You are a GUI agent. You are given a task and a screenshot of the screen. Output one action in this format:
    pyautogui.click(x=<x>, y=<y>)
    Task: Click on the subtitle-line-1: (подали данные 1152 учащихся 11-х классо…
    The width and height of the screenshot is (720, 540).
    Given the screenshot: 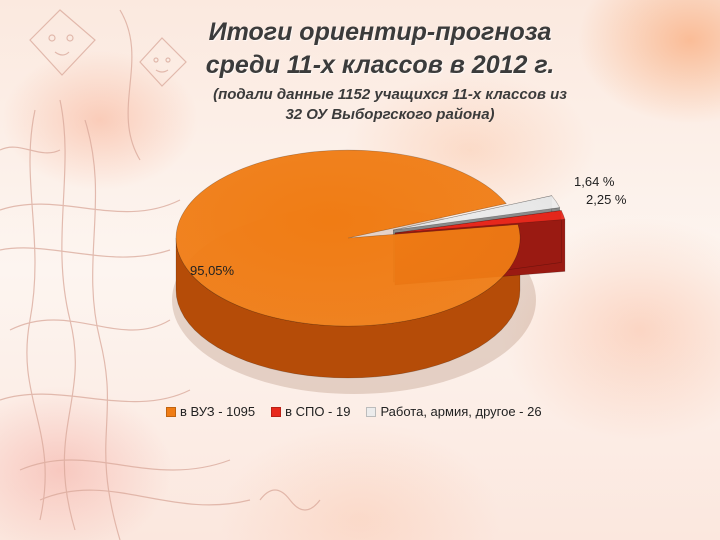 What is the action you would take?
    pyautogui.click(x=390, y=94)
    